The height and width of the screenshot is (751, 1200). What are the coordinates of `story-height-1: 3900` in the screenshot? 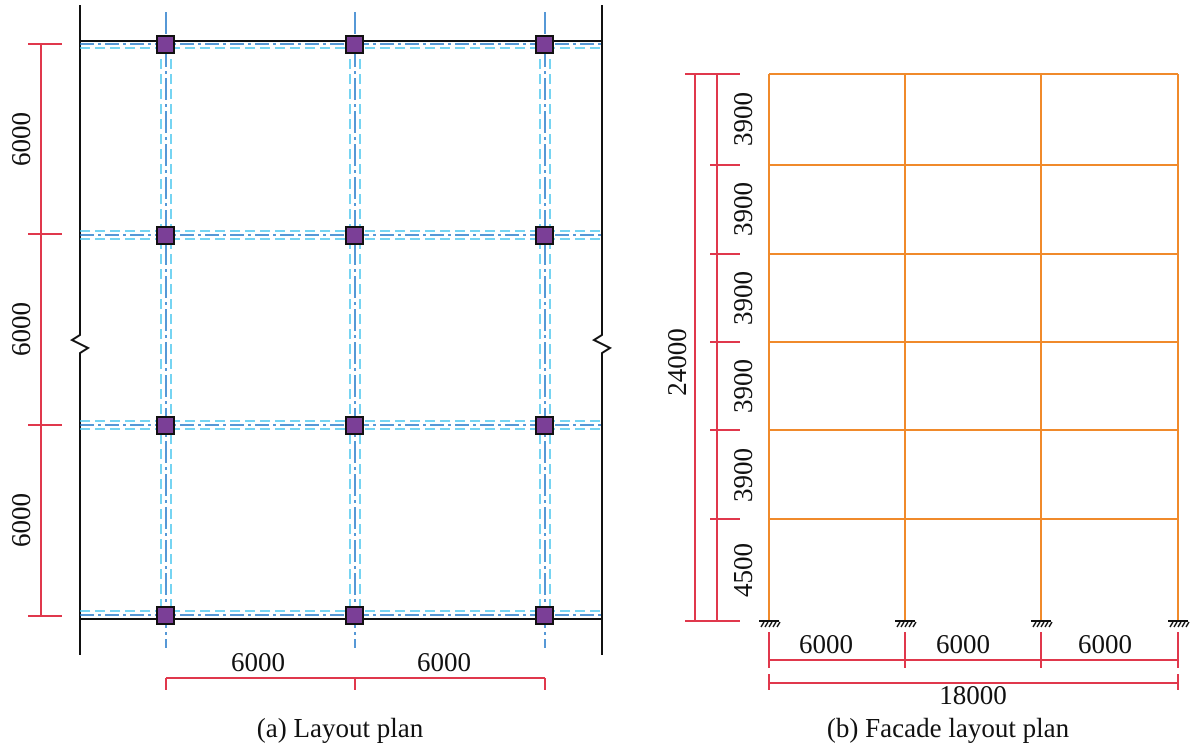 It's located at (743, 119).